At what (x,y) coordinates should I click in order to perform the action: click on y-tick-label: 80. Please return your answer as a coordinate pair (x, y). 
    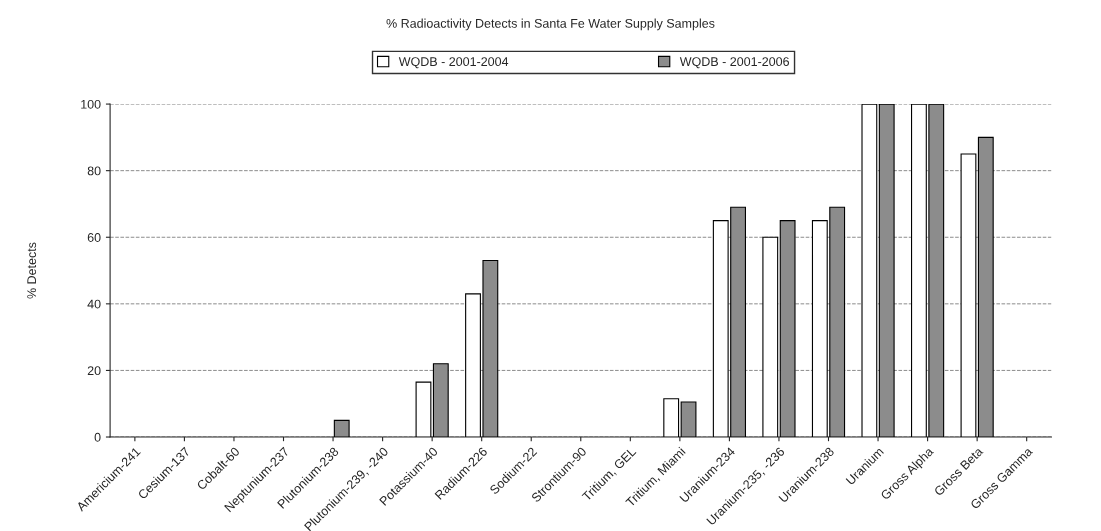
    Looking at the image, I should click on (94, 171).